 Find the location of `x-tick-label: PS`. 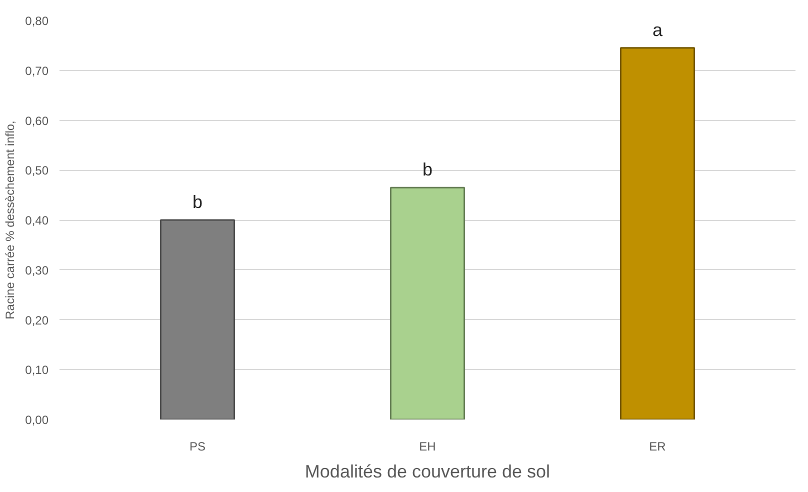

x-tick-label: PS is located at coordinates (197, 447).